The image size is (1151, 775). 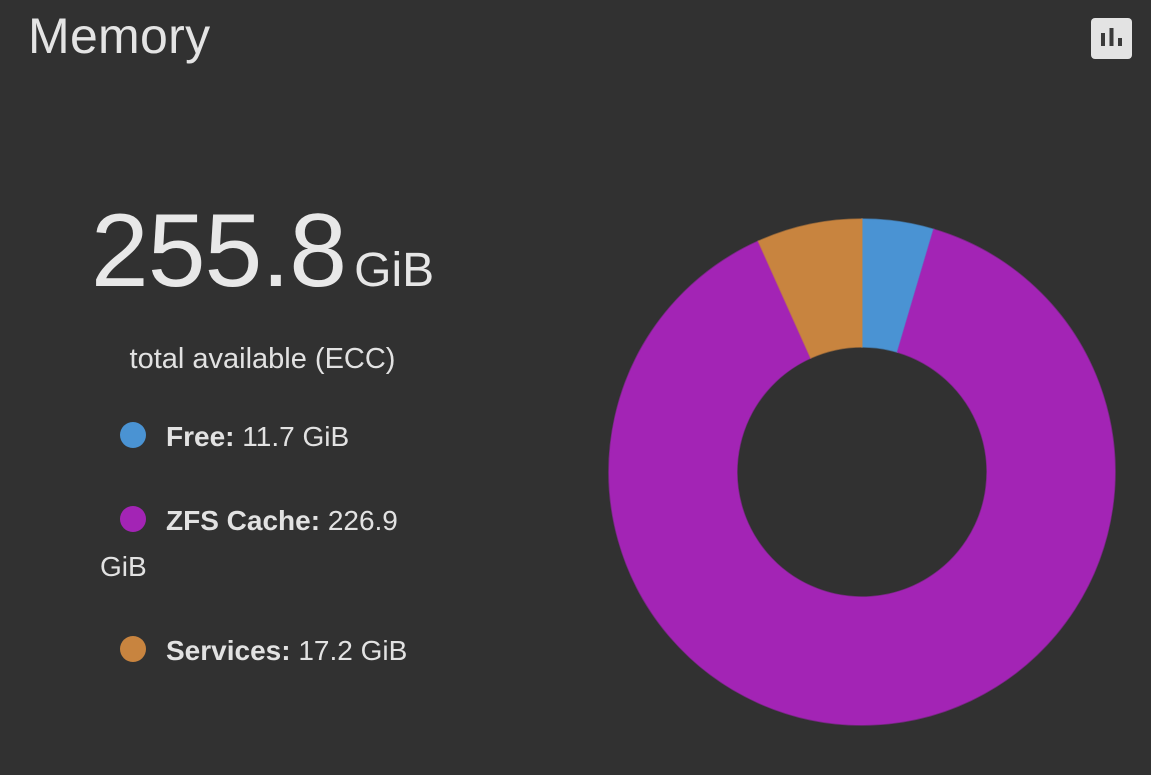 What do you see at coordinates (218, 251) in the screenshot?
I see `total-value: 255.8` at bounding box center [218, 251].